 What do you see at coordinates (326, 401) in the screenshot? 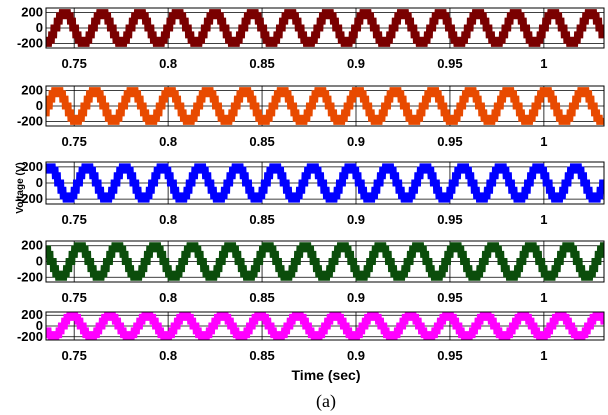
I see `figure-caption: (a)` at bounding box center [326, 401].